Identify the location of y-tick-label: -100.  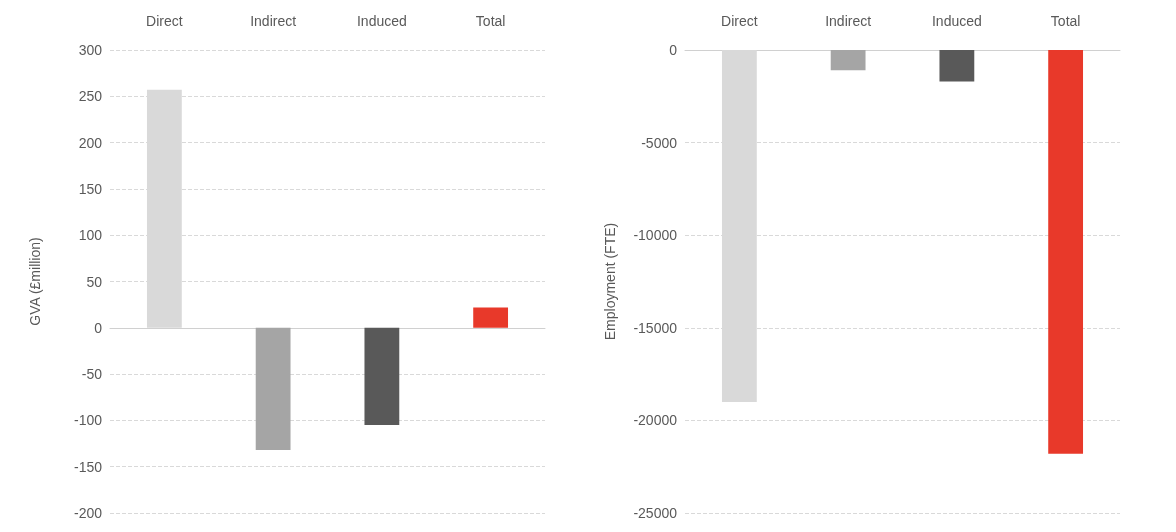
(88, 420).